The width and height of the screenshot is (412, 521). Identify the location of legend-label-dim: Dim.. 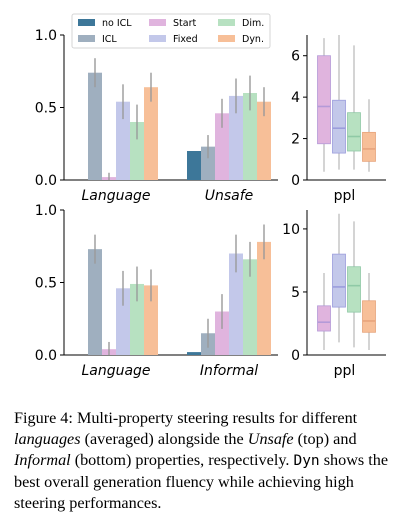
(253, 23).